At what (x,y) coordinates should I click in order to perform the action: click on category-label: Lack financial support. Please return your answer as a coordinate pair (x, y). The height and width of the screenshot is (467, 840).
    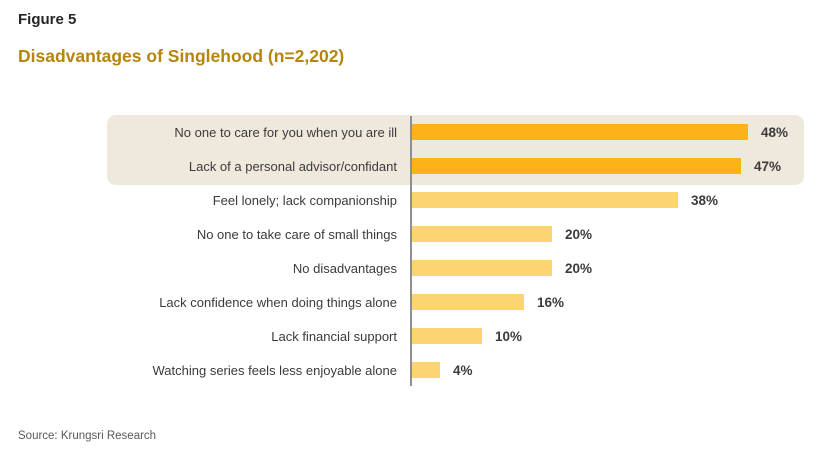
    Looking at the image, I should click on (334, 336).